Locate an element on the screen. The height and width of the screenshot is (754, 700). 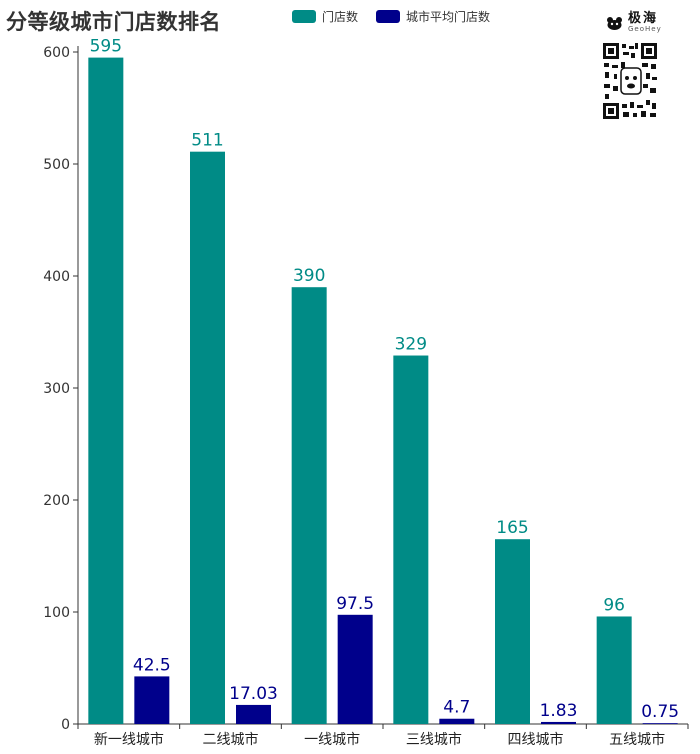
chart-title: 分等级城市门店数排名 is located at coordinates (113, 22).